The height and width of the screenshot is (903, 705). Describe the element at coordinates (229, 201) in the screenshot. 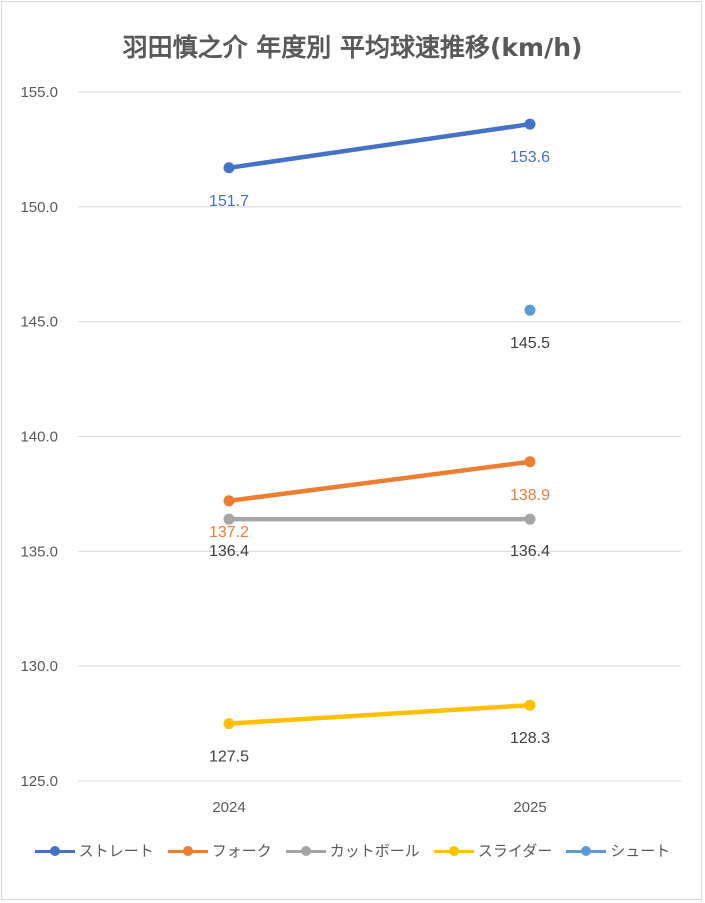

I see `data-label: 151.7` at that location.